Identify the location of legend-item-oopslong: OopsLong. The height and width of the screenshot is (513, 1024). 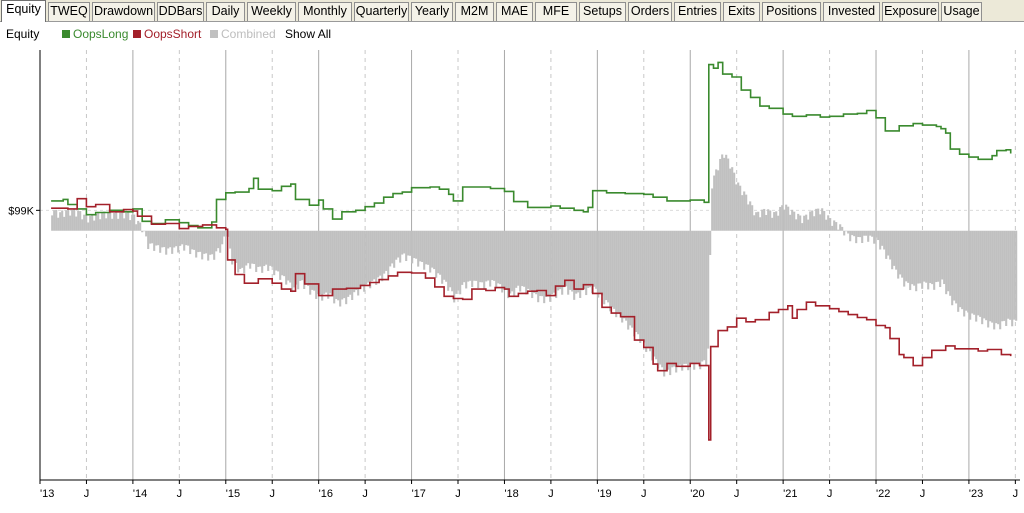
(95, 34).